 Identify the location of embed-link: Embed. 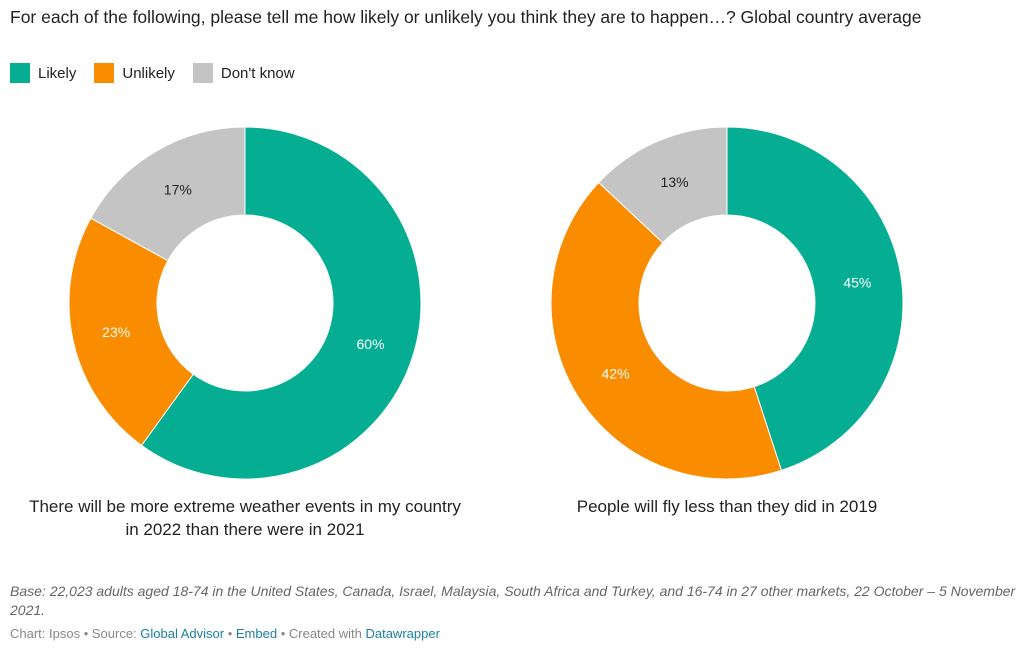
(256, 633).